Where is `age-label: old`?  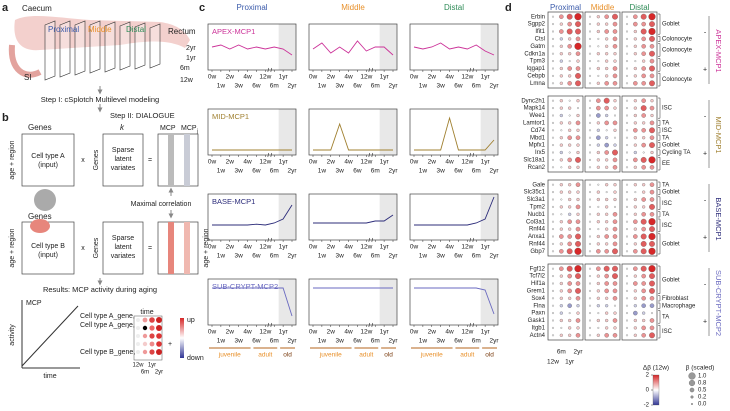 age-label: old is located at coordinates (388, 355).